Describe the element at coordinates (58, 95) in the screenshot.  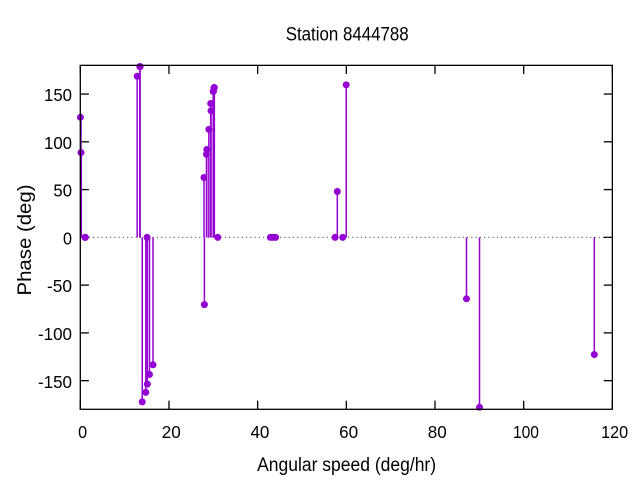
I see `svg-text: 150` at that location.